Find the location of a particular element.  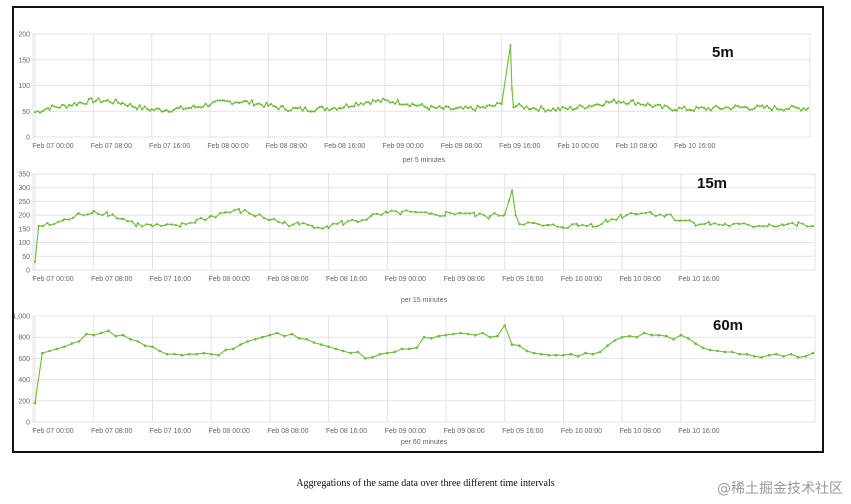

x-tick-label: Feb 09 16:00 is located at coordinates (522, 431).